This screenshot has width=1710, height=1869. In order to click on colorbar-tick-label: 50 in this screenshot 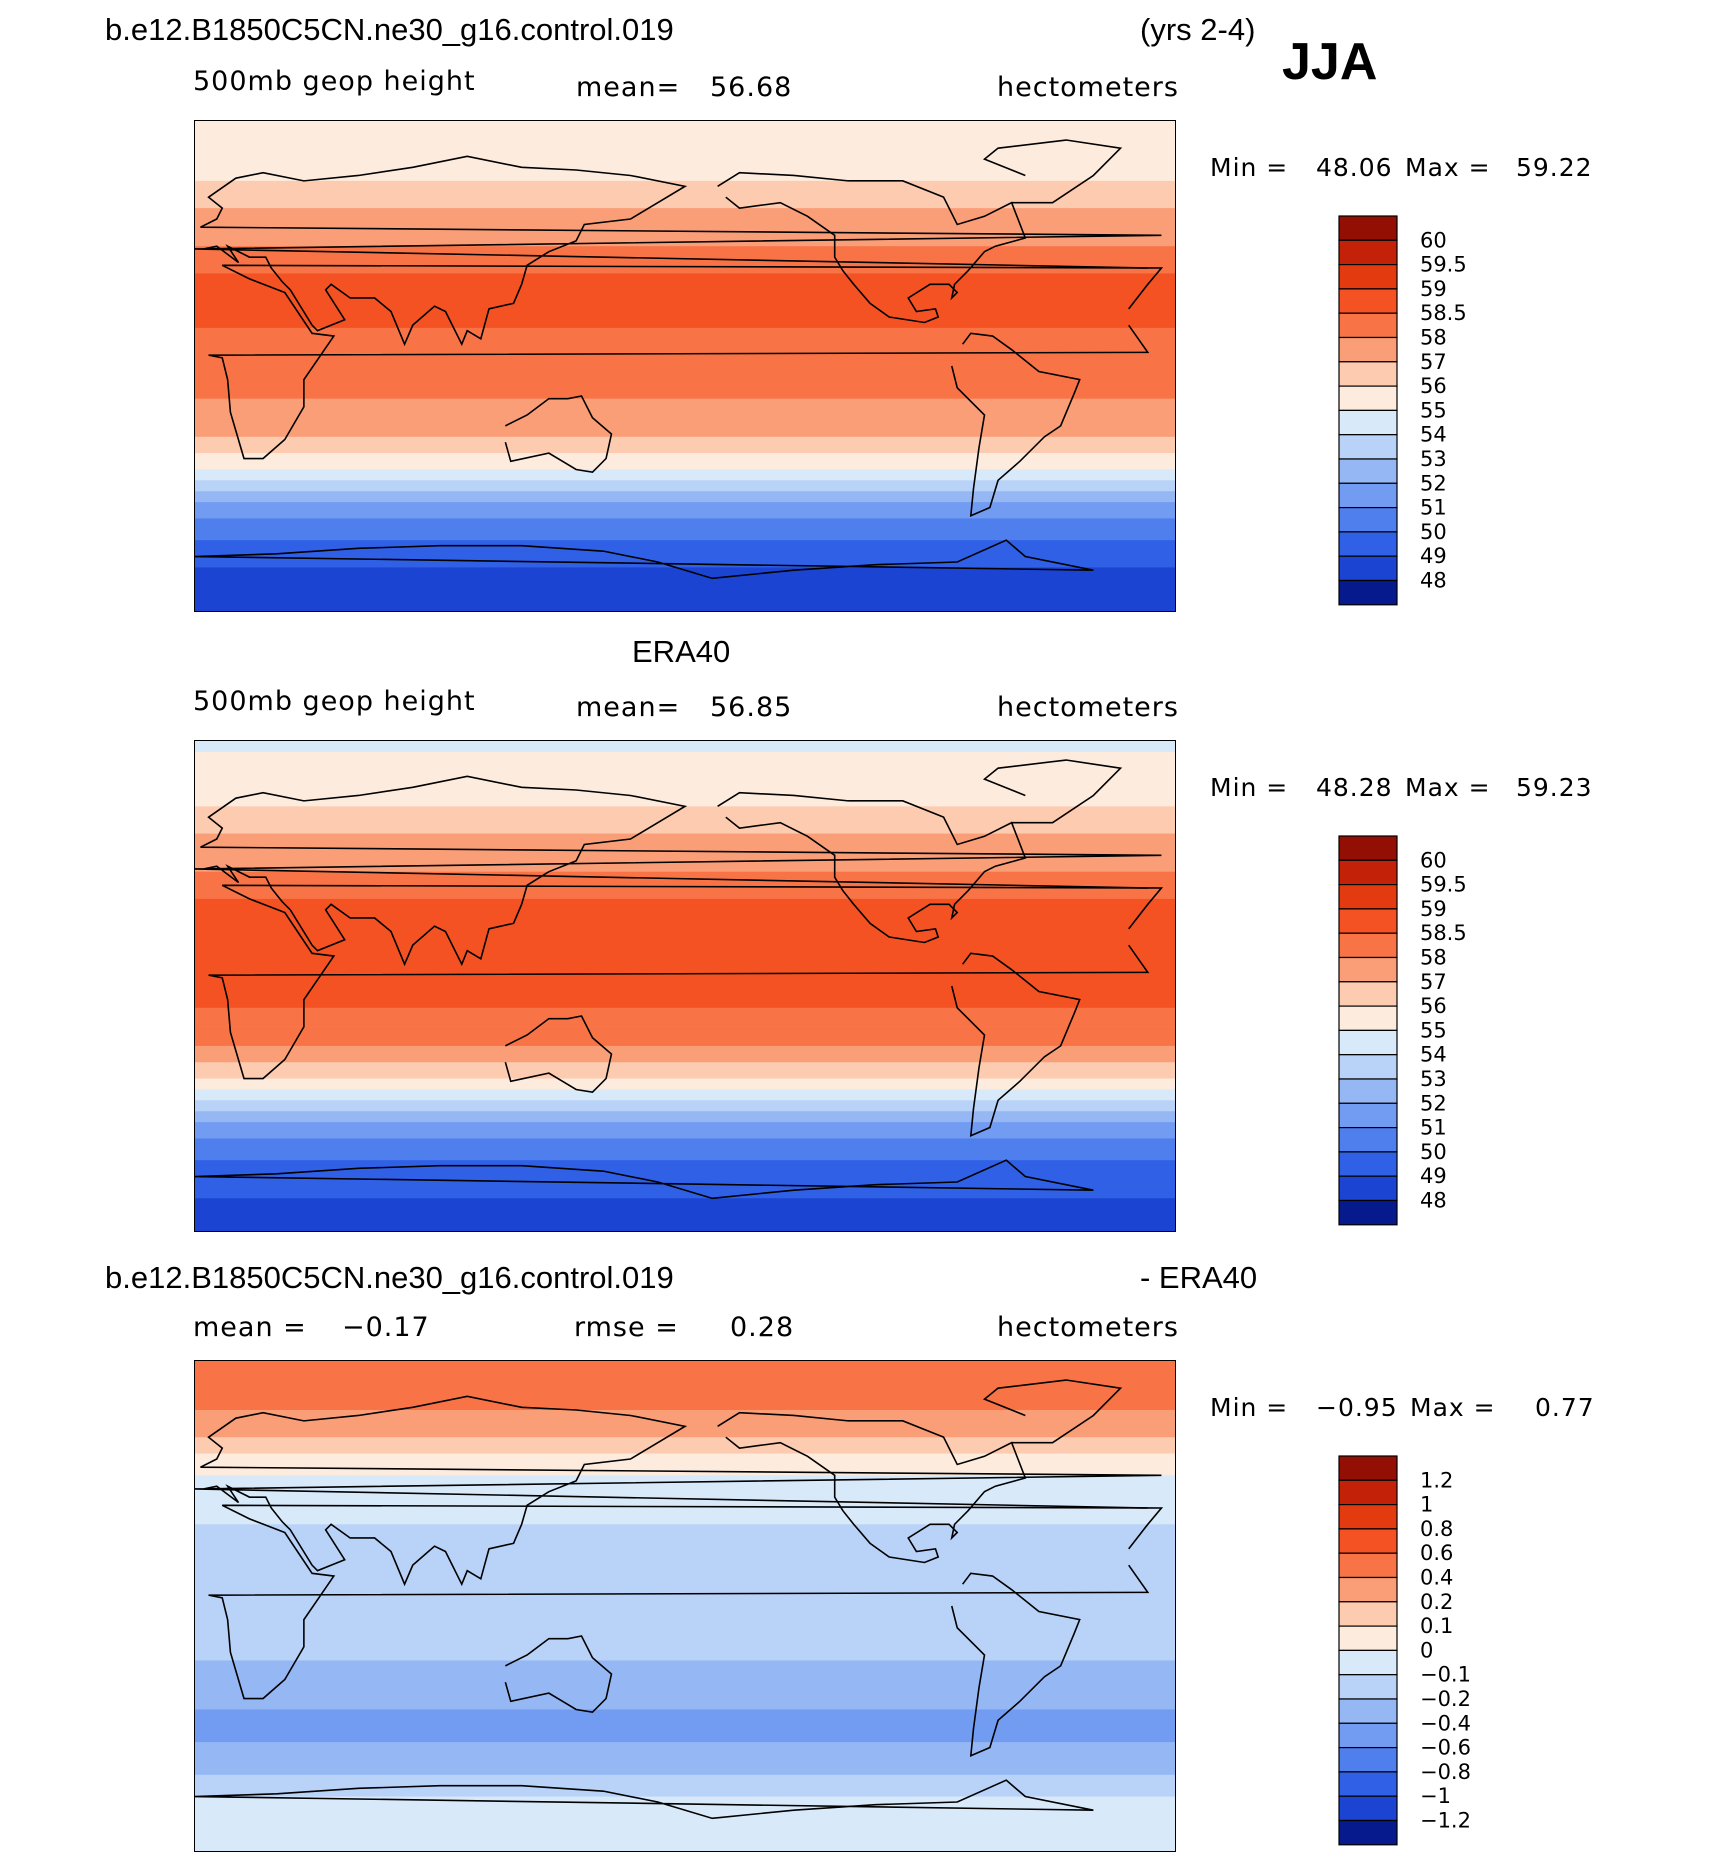, I will do `click(1433, 1152)`.